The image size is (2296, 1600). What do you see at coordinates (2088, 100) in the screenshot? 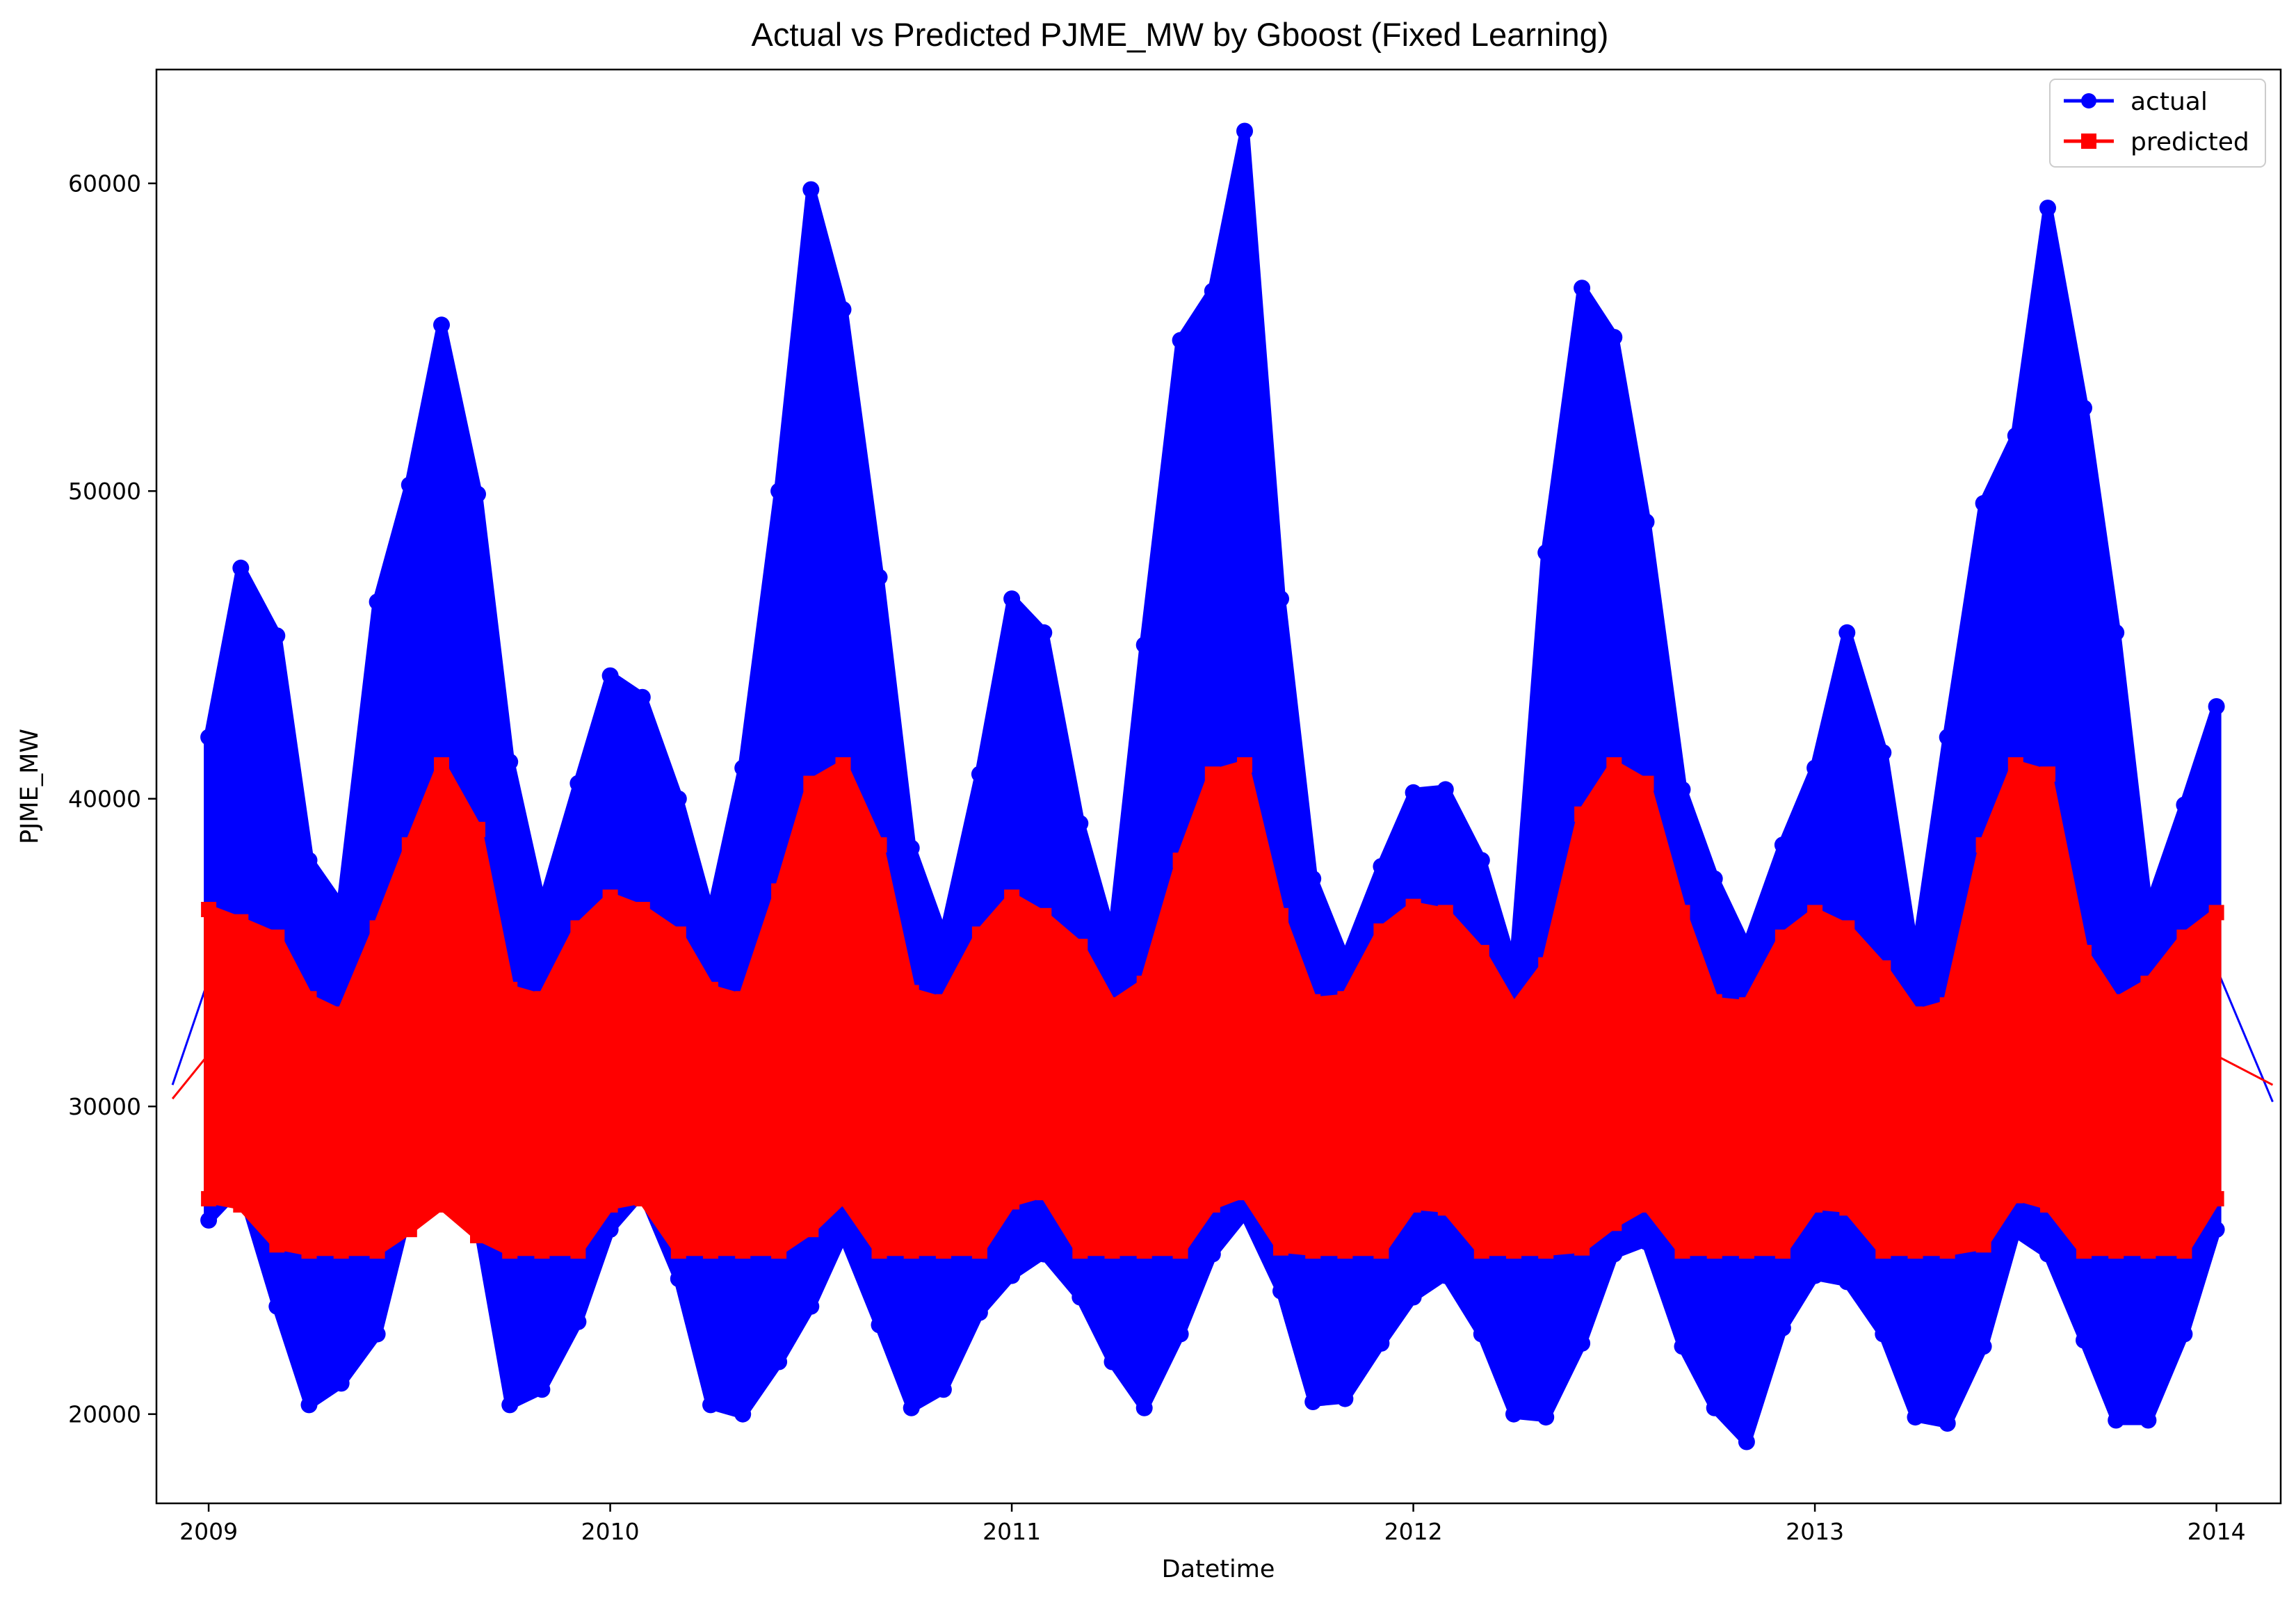
I see `legend-marker-actual` at bounding box center [2088, 100].